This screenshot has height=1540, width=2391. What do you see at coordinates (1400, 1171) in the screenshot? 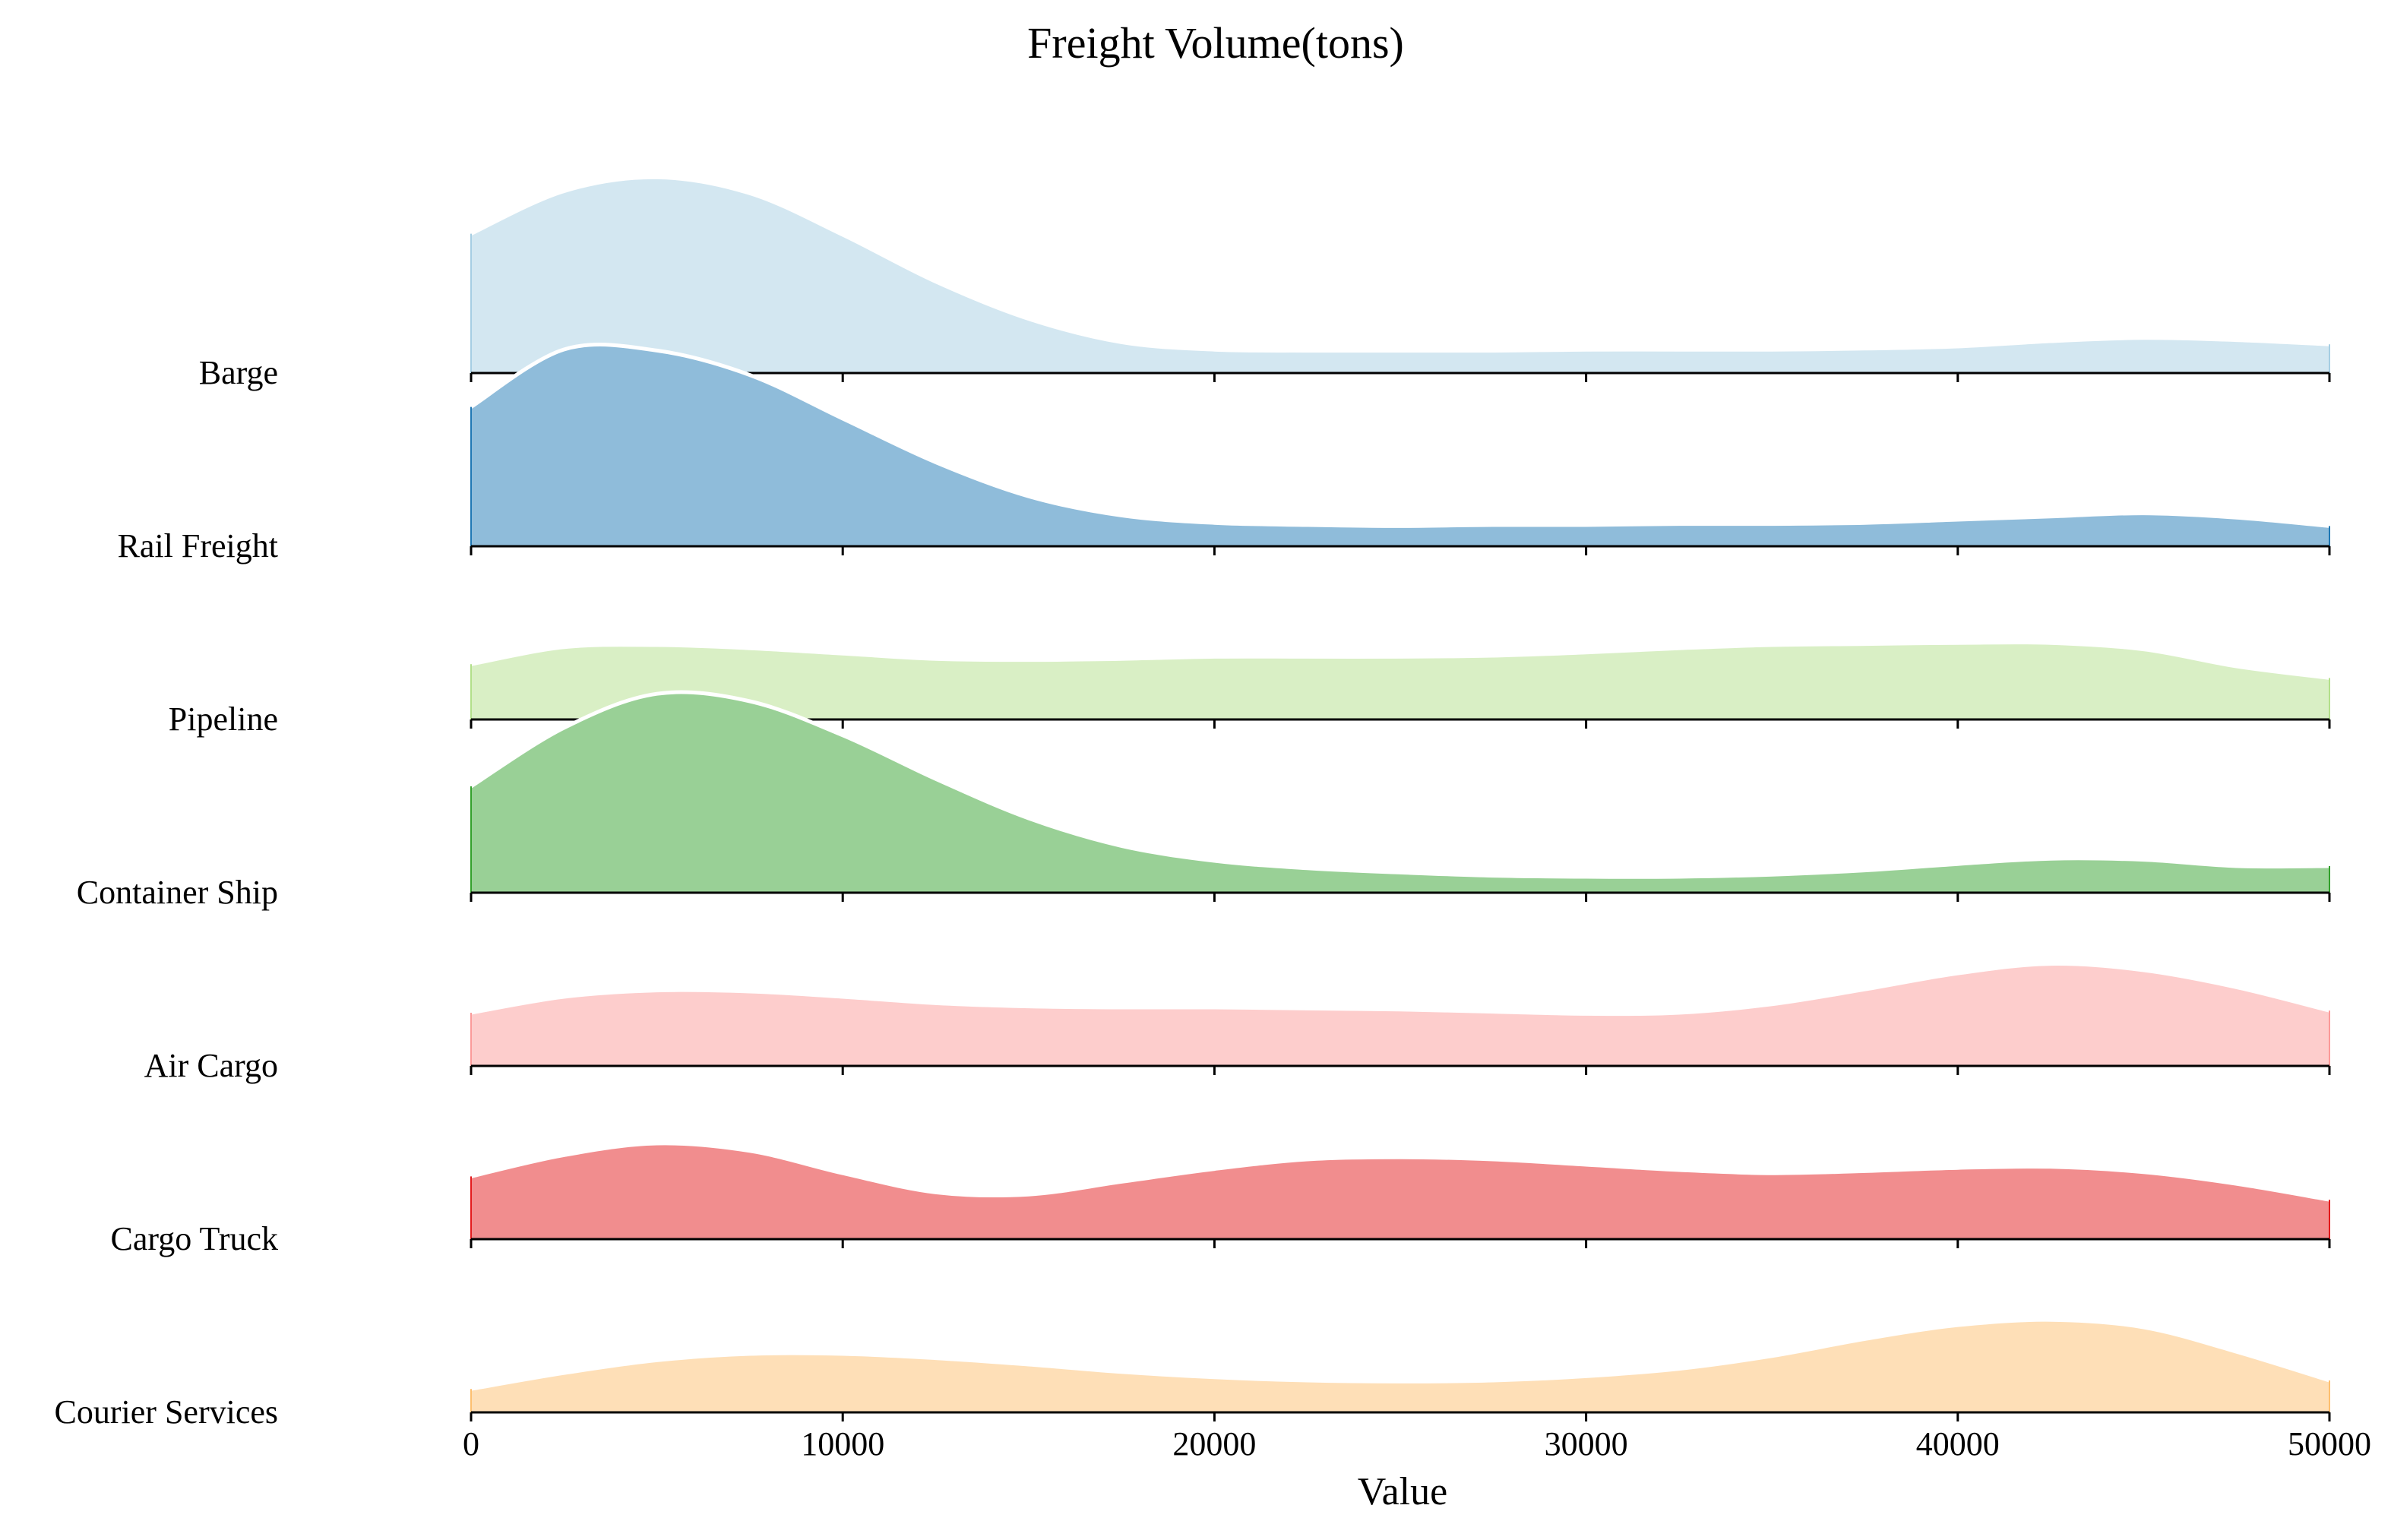
I see `ridge-outline-cargo-truck` at bounding box center [1400, 1171].